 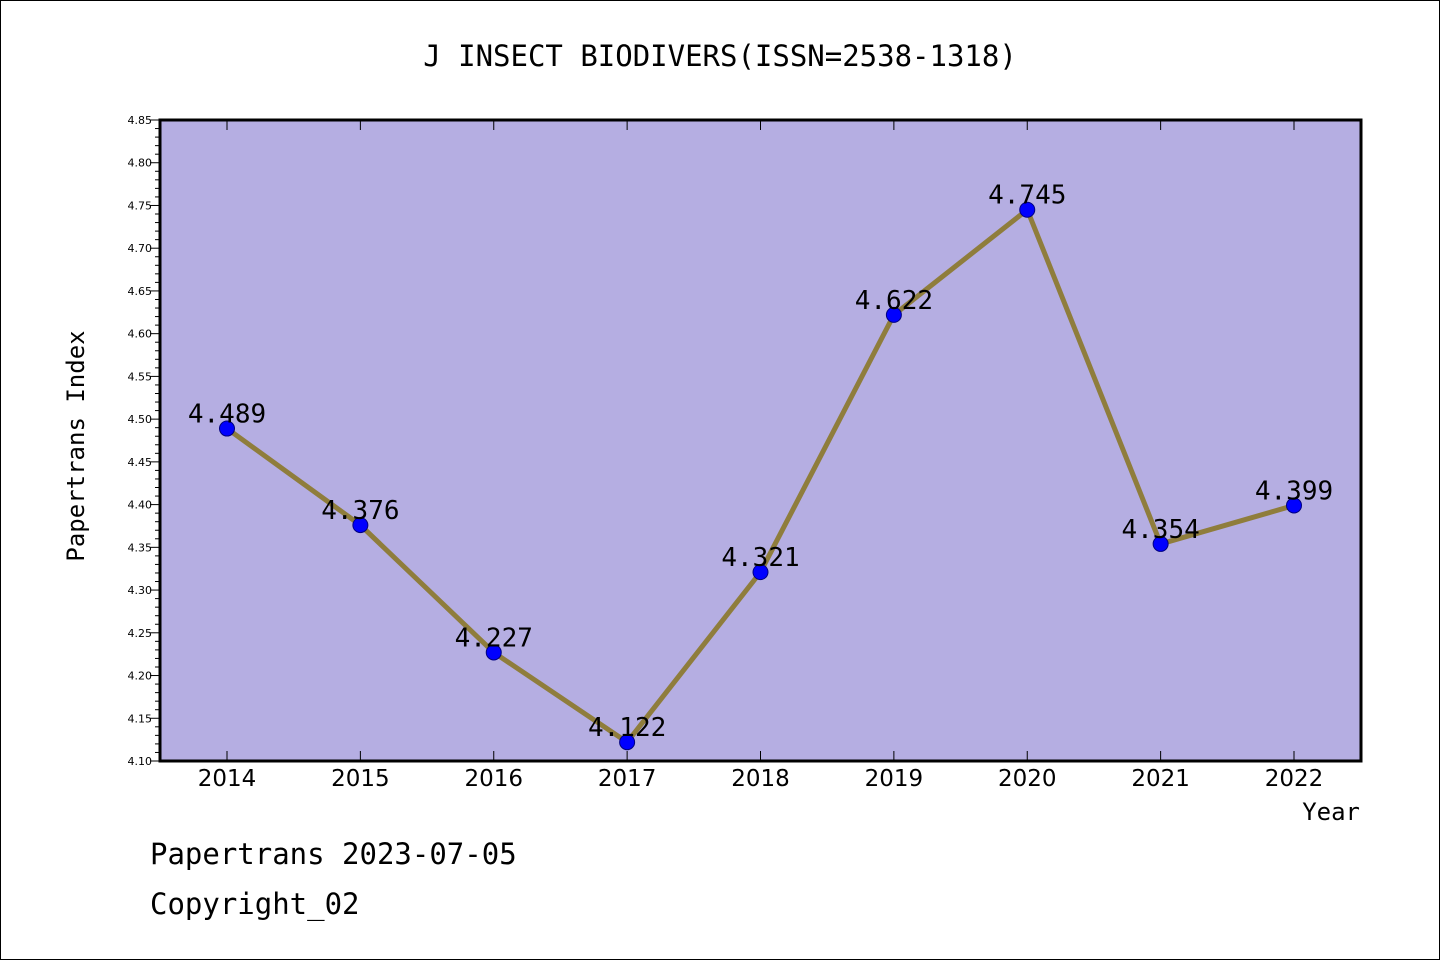 What do you see at coordinates (140, 334) in the screenshot?
I see `y-tick-label: 4.60` at bounding box center [140, 334].